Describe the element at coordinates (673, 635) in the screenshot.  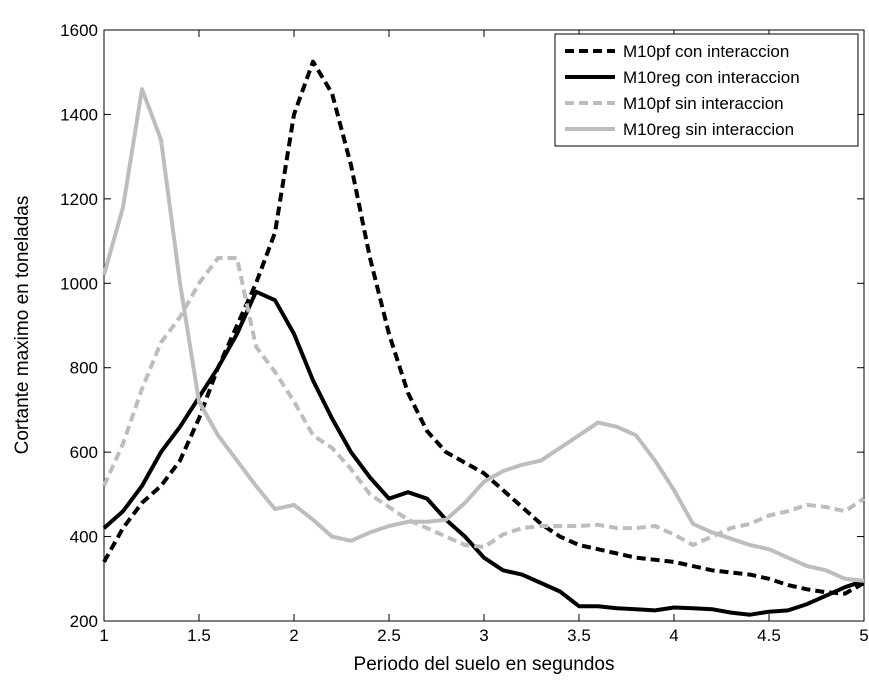
I see `x-tick-label: 4` at that location.